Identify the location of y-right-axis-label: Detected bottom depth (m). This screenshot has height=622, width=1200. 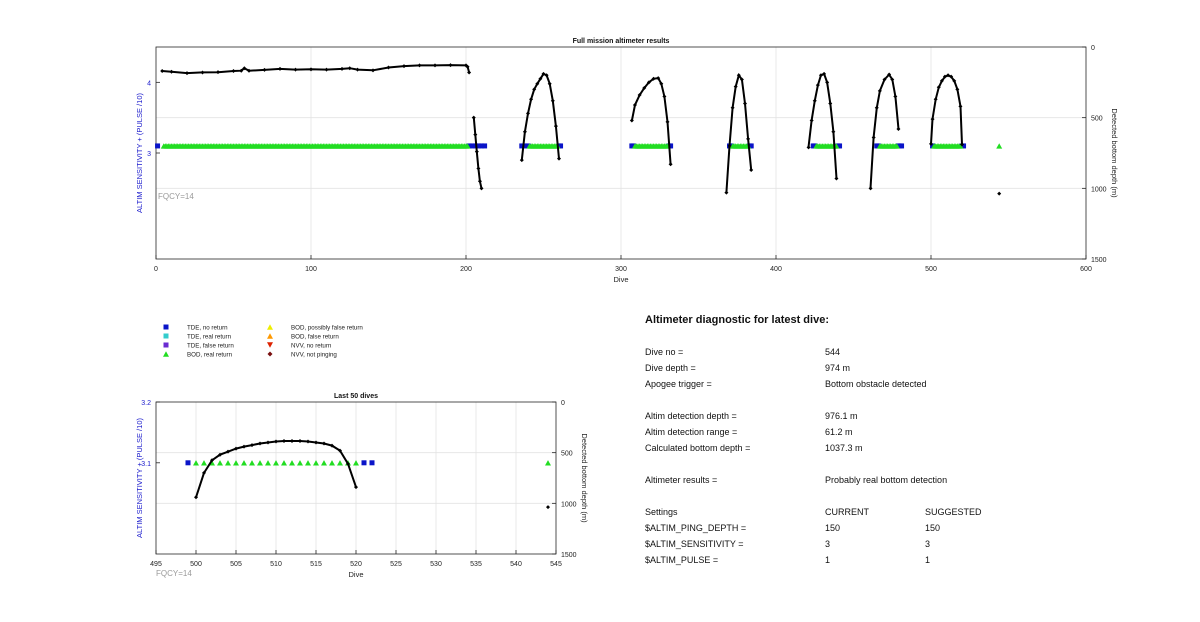
(1114, 153).